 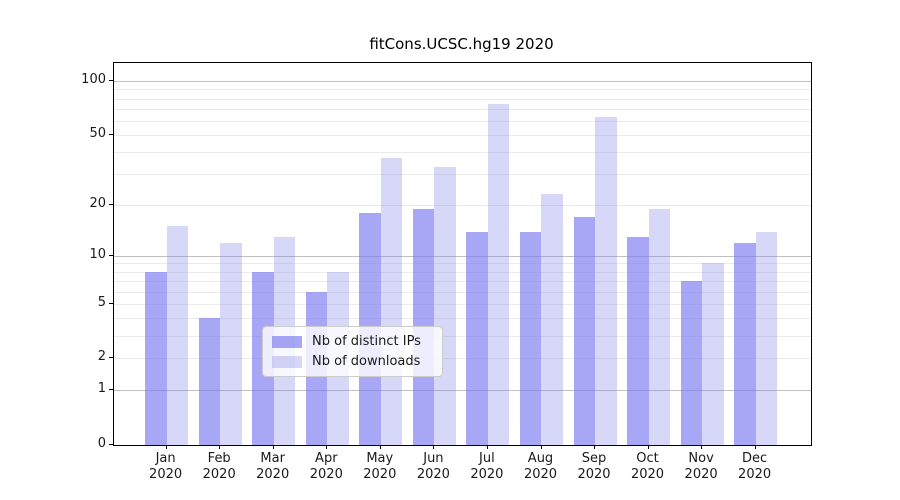 I want to click on x-tick-label: Aug 2020, so click(x=540, y=466).